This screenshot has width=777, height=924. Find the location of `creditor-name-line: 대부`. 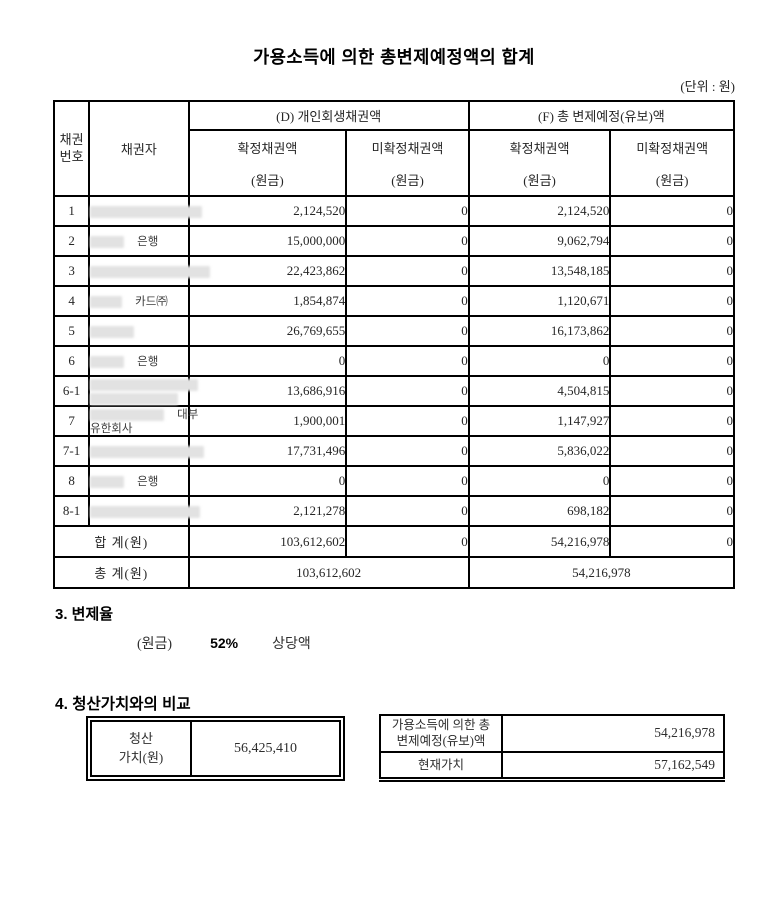

creditor-name-line: 대부 is located at coordinates (144, 414).